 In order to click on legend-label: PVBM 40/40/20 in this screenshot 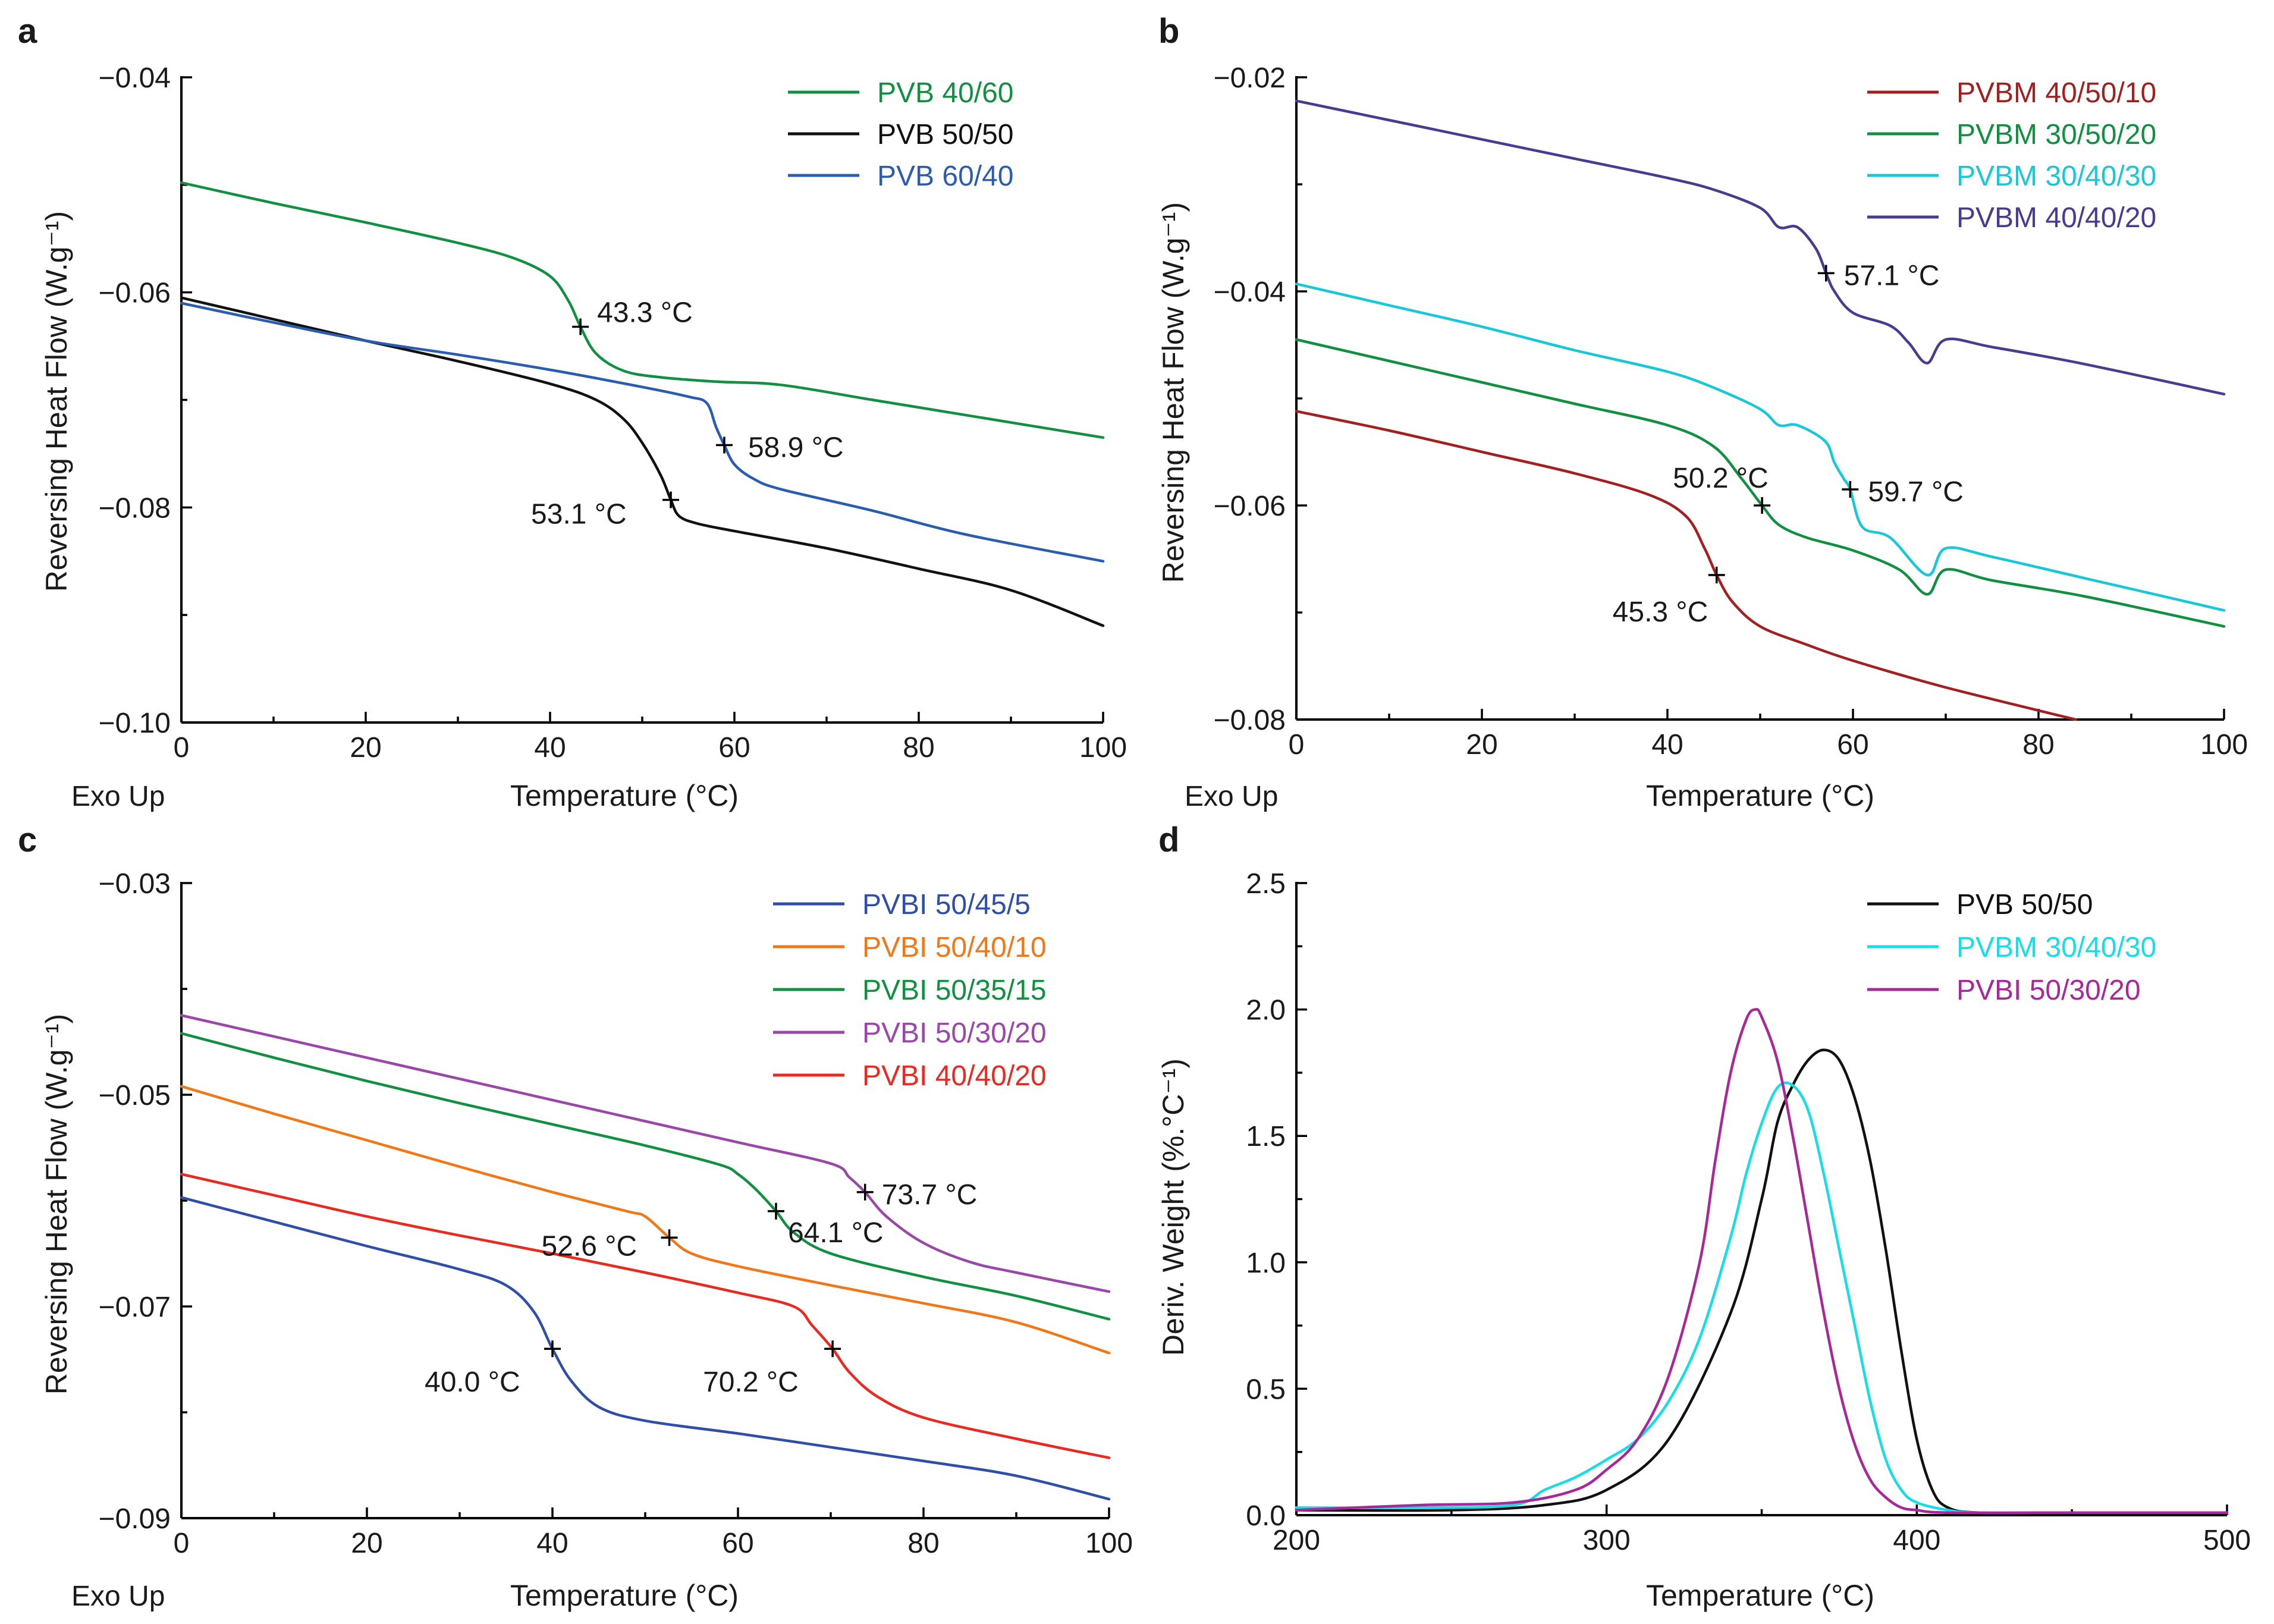, I will do `click(2056, 218)`.